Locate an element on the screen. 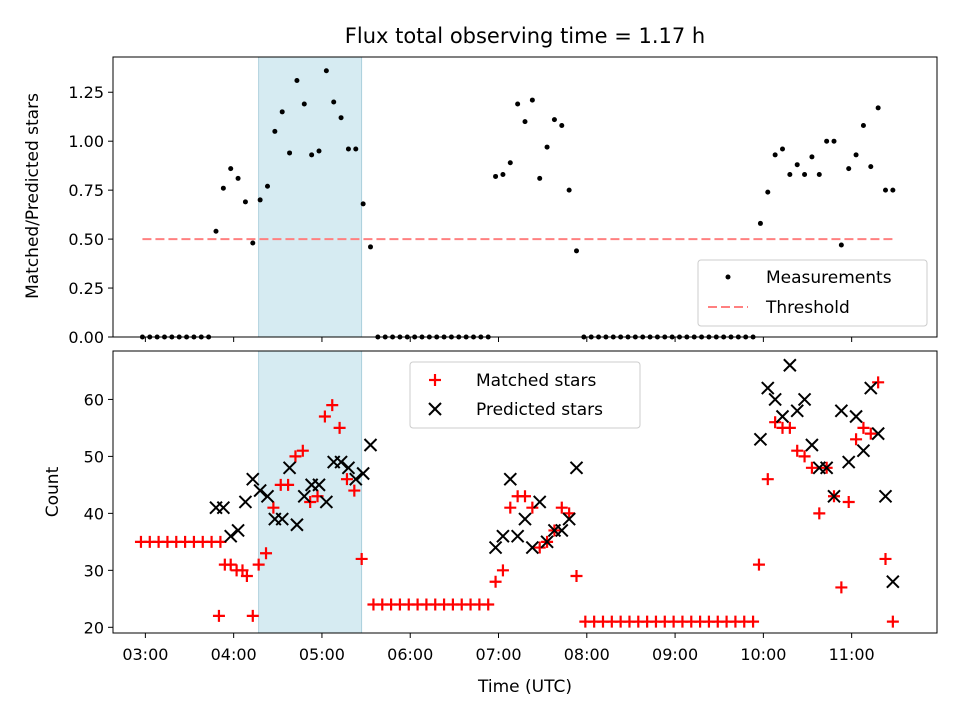 The image size is (960, 720). count-legend: Matched stars Predicted stars is located at coordinates (525, 395).